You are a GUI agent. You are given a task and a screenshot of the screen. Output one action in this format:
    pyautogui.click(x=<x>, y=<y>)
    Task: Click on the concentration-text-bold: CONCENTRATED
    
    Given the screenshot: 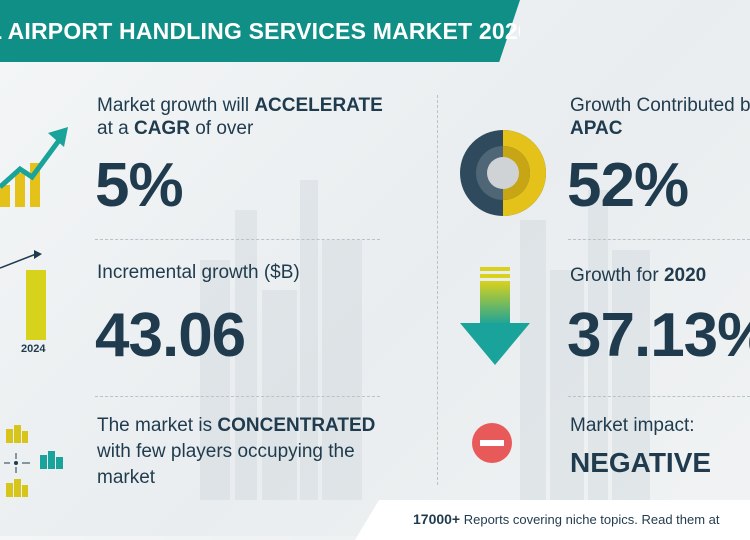 What is the action you would take?
    pyautogui.click(x=296, y=425)
    